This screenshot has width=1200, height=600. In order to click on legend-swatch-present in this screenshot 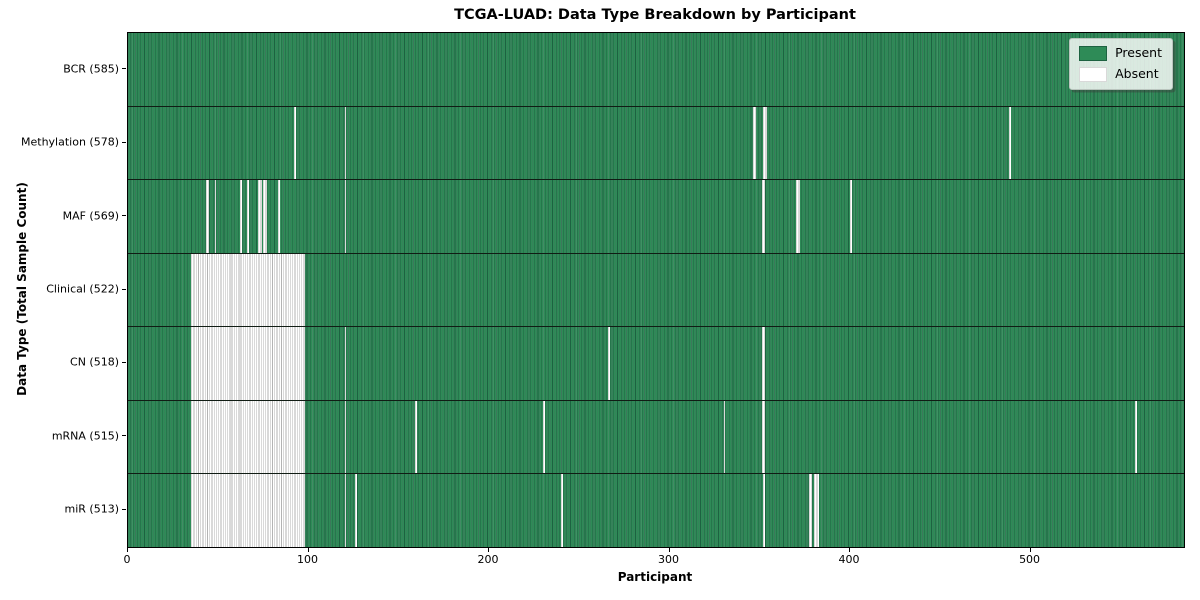, I will do `click(1093, 53)`.